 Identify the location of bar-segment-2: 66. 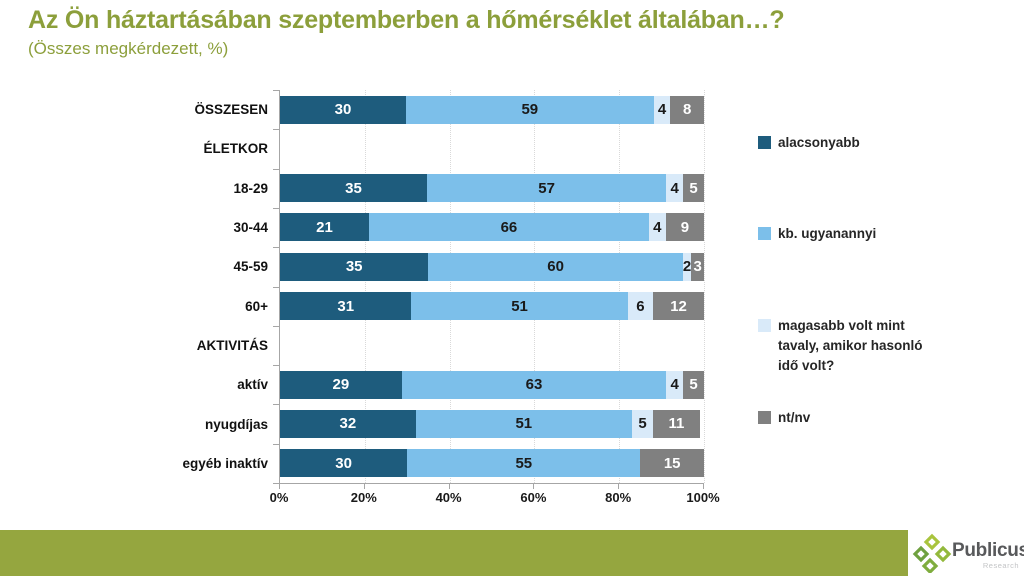
(509, 227).